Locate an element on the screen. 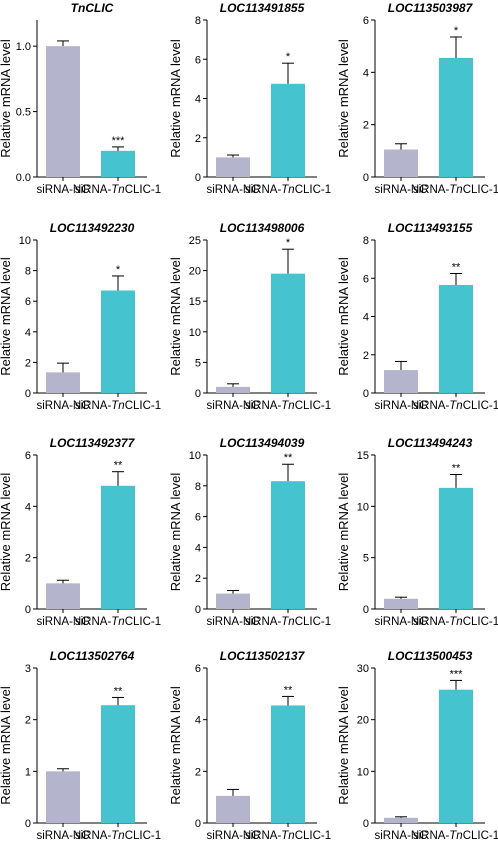  chart-title: LOC113491855 is located at coordinates (262, 8).